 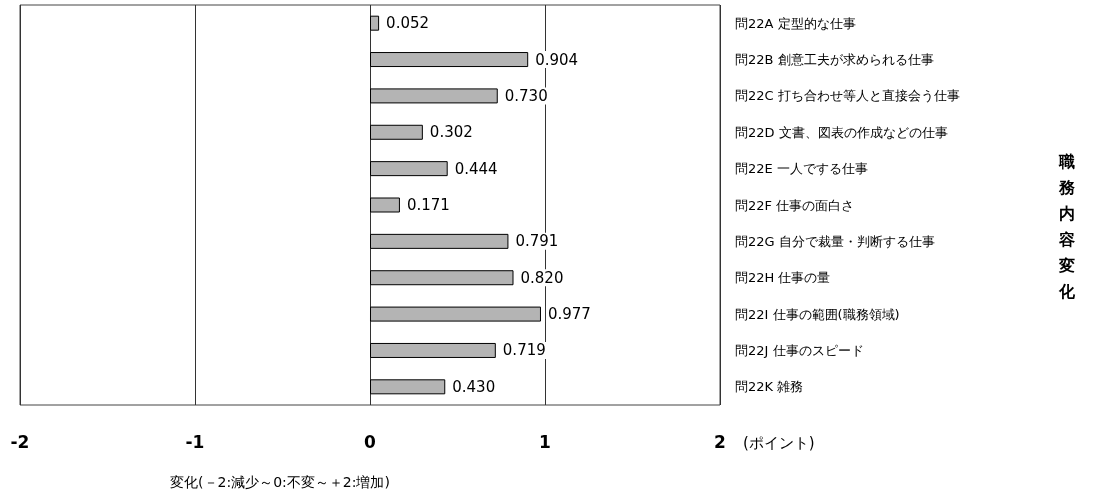 What do you see at coordinates (835, 241) in the screenshot?
I see `y-tick-label: 問22G 自分で裁量・判断する仕事` at bounding box center [835, 241].